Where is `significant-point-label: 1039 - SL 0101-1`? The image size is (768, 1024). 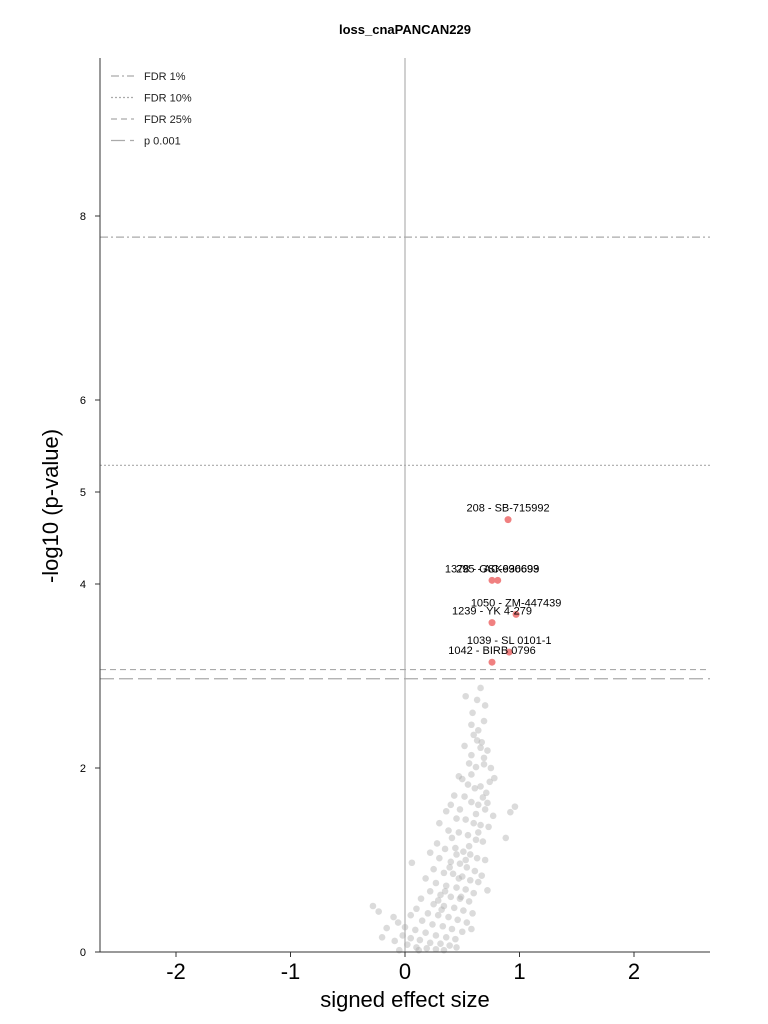
significant-point-label: 1039 - SL 0101-1 is located at coordinates (509, 641).